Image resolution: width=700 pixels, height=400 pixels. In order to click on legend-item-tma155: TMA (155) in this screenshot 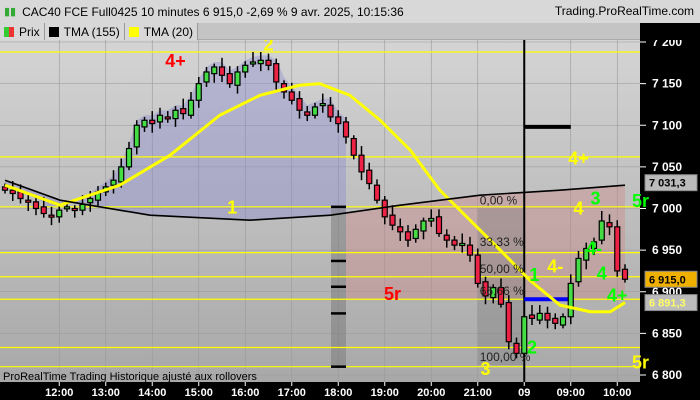, I will do `click(84, 31)`.